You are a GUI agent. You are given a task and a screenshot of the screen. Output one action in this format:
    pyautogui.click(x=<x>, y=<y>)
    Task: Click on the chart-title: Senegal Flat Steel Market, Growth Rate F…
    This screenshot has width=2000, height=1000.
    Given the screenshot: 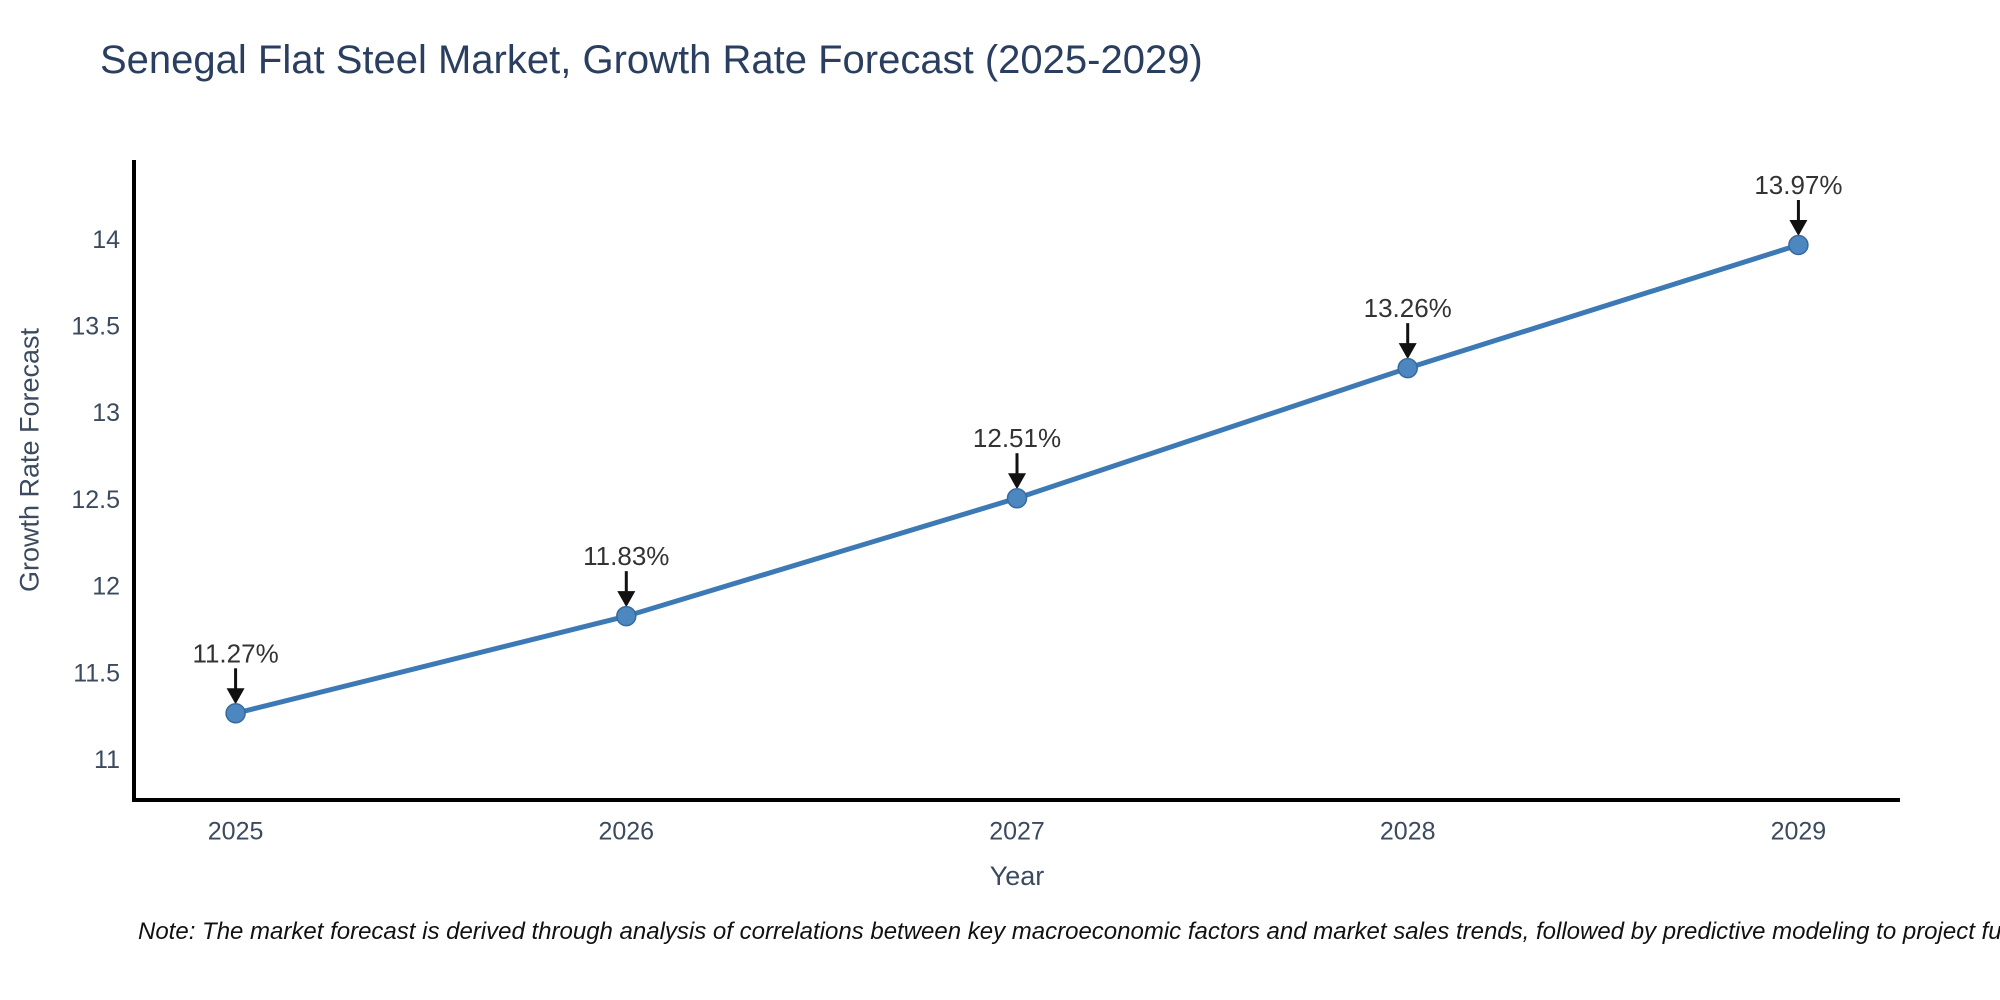 What is the action you would take?
    pyautogui.click(x=651, y=60)
    